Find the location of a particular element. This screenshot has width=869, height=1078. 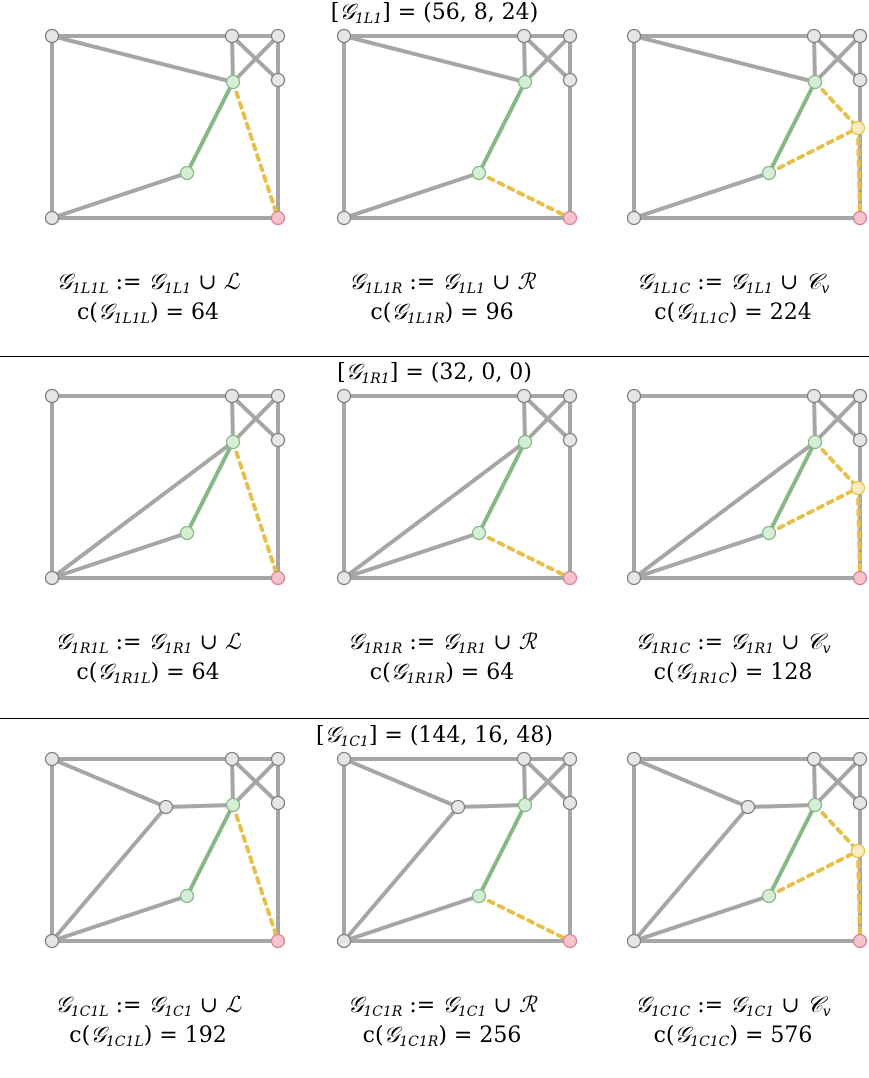

edge-j-bl is located at coordinates (109, 874).